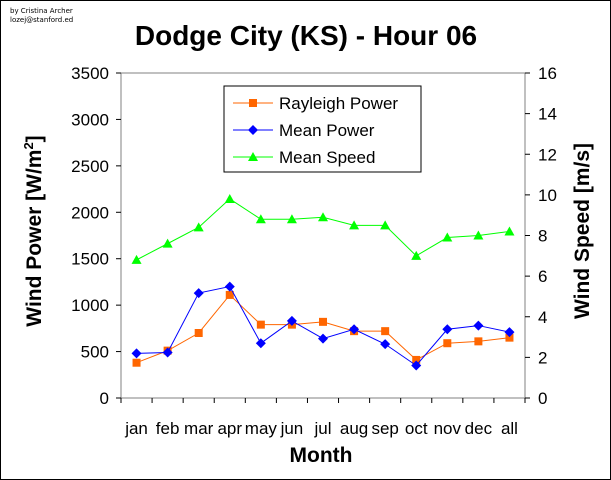  I want to click on y2-tick-label: 0, so click(542, 398).